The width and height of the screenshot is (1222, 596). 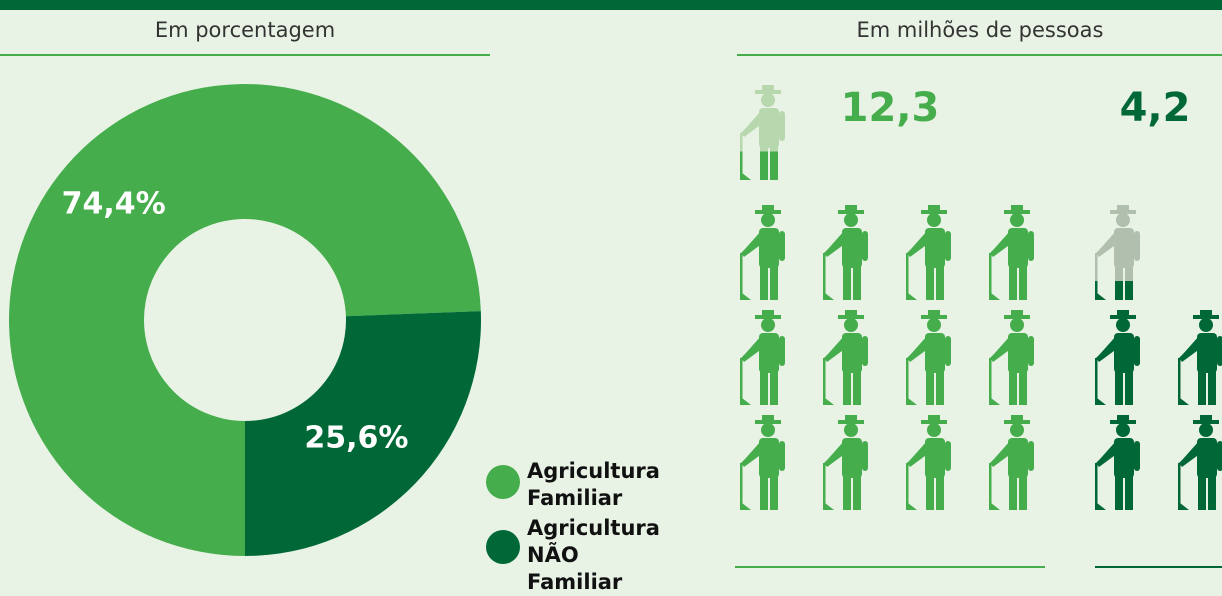 I want to click on top-band, so click(x=611, y=5).